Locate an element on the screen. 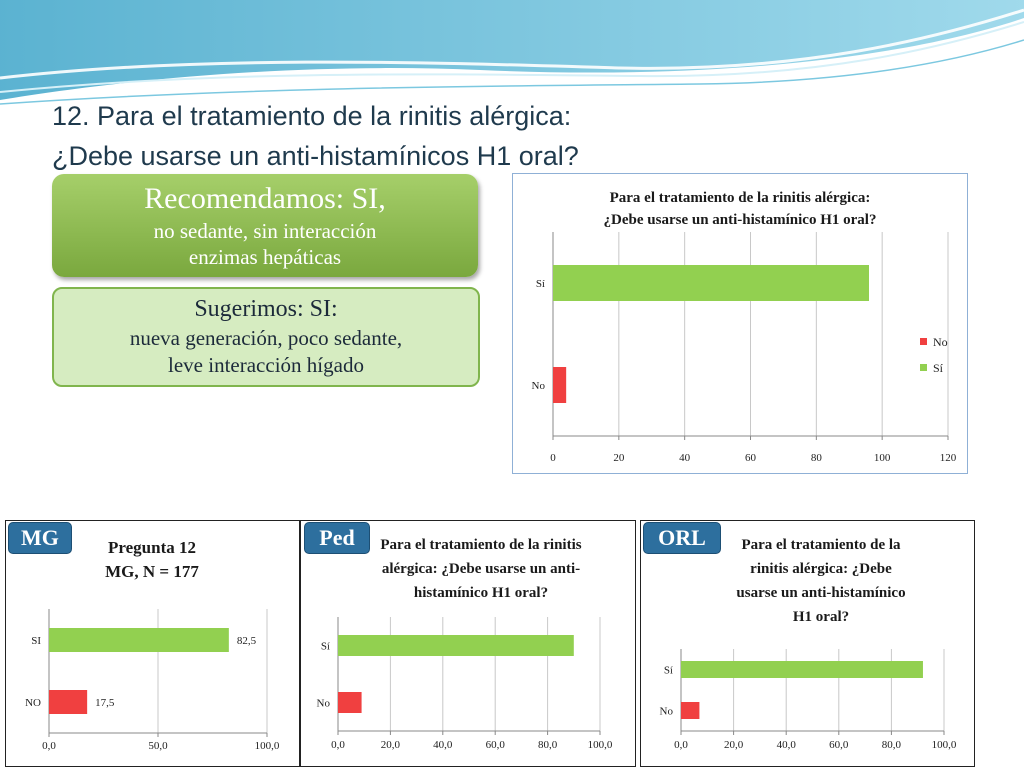 This screenshot has height=771, width=1024. suggestion-line2: nueva generación, poco sedante, is located at coordinates (266, 338).